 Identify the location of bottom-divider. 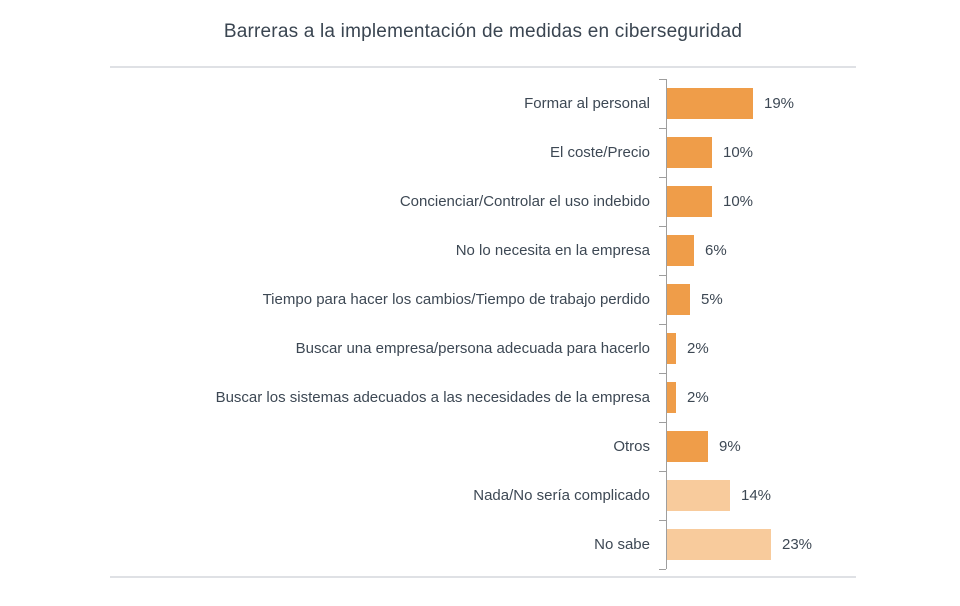
(483, 577).